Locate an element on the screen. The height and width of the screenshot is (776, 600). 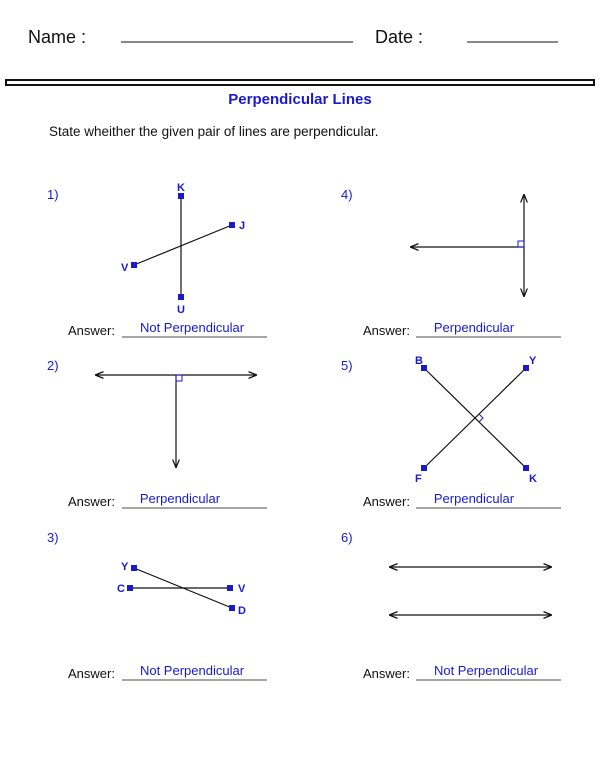
problem-number: 4) is located at coordinates (347, 194).